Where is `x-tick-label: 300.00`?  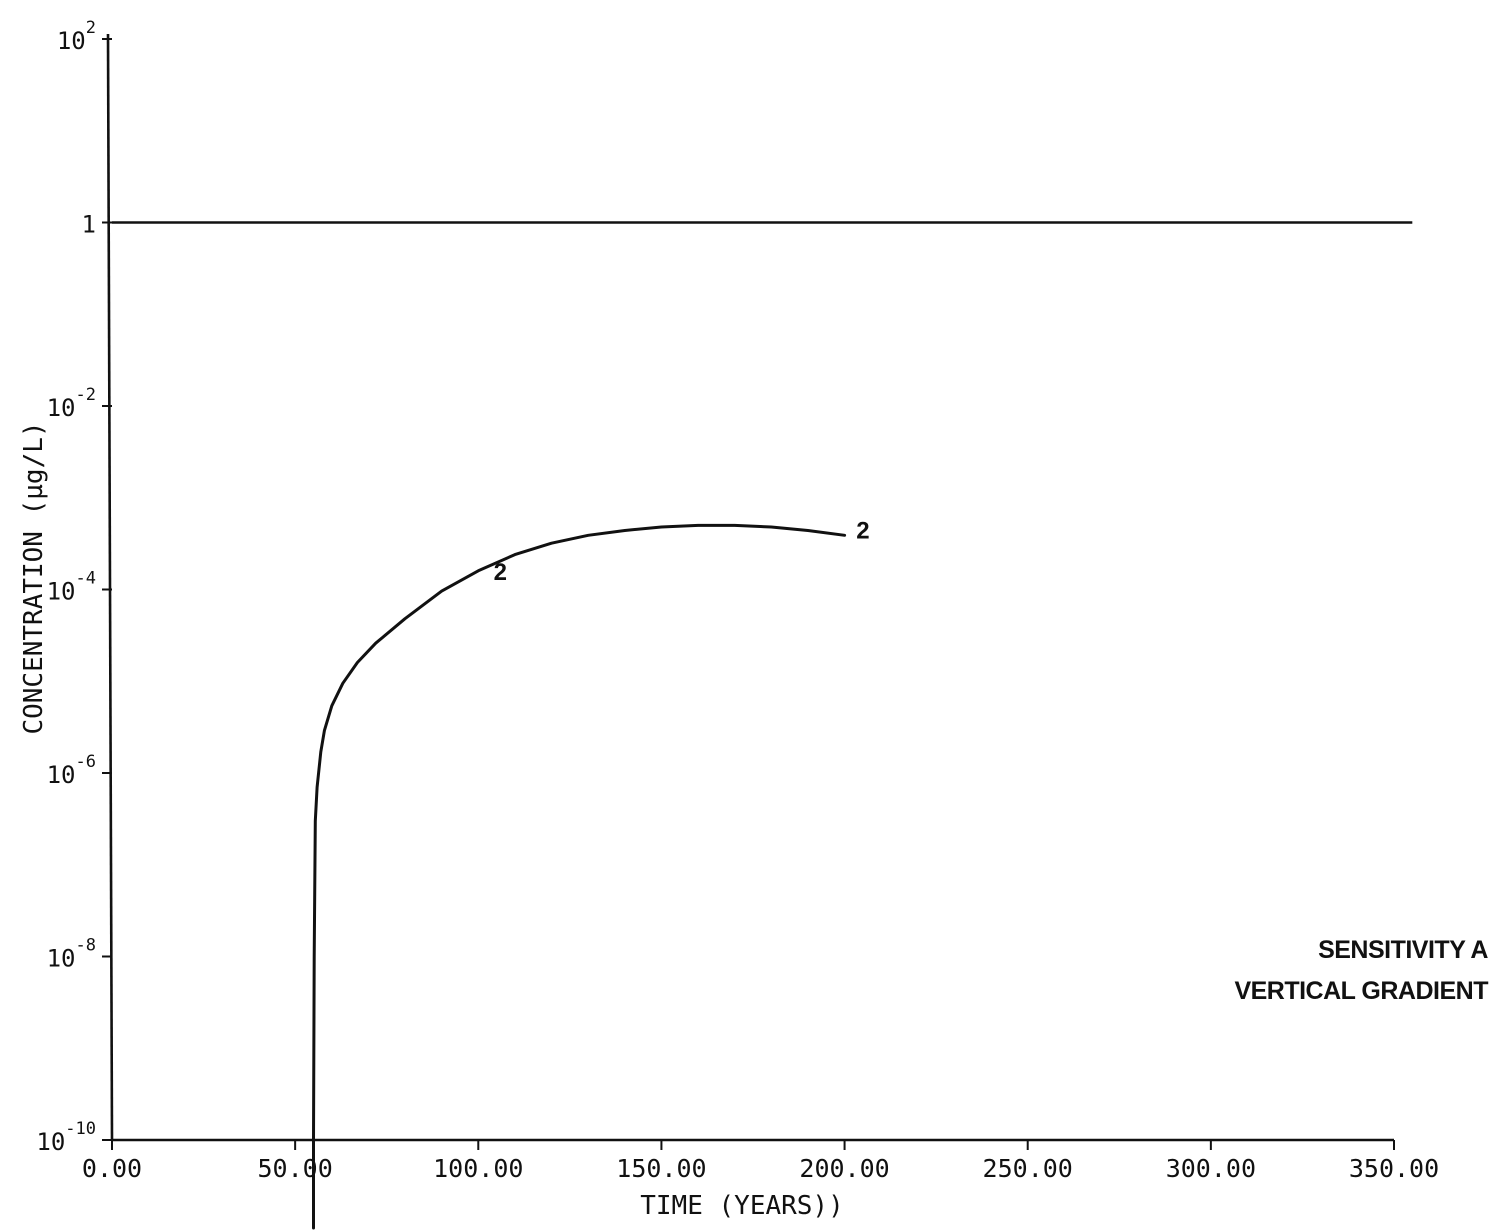 x-tick-label: 300.00 is located at coordinates (1211, 1168).